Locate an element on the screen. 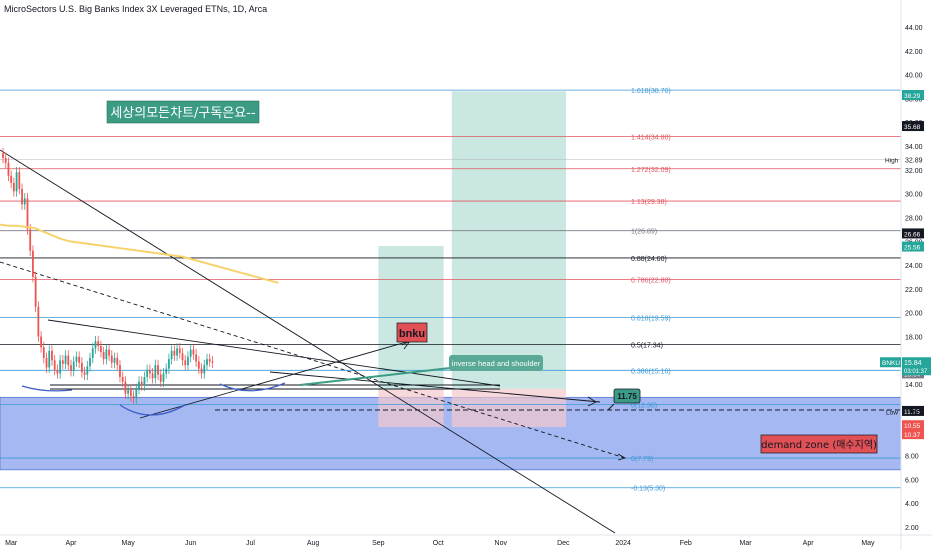 Image resolution: width=932 pixels, height=550 pixels. price-badge-label: 10.55 is located at coordinates (912, 426).